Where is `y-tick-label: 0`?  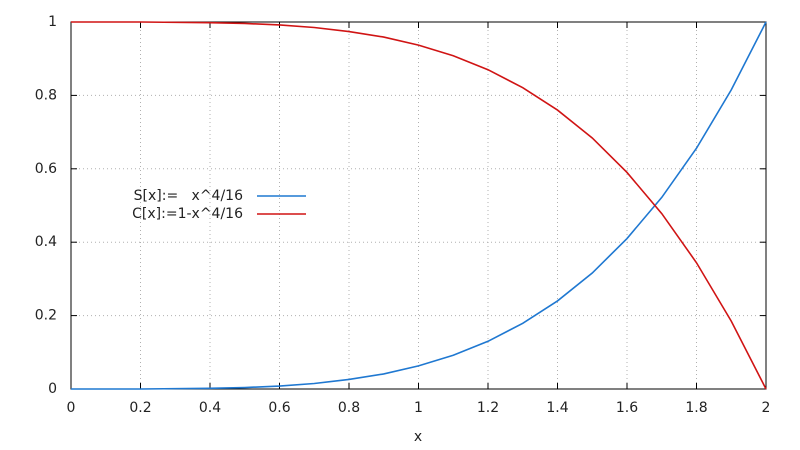 y-tick-label: 0 is located at coordinates (52, 389).